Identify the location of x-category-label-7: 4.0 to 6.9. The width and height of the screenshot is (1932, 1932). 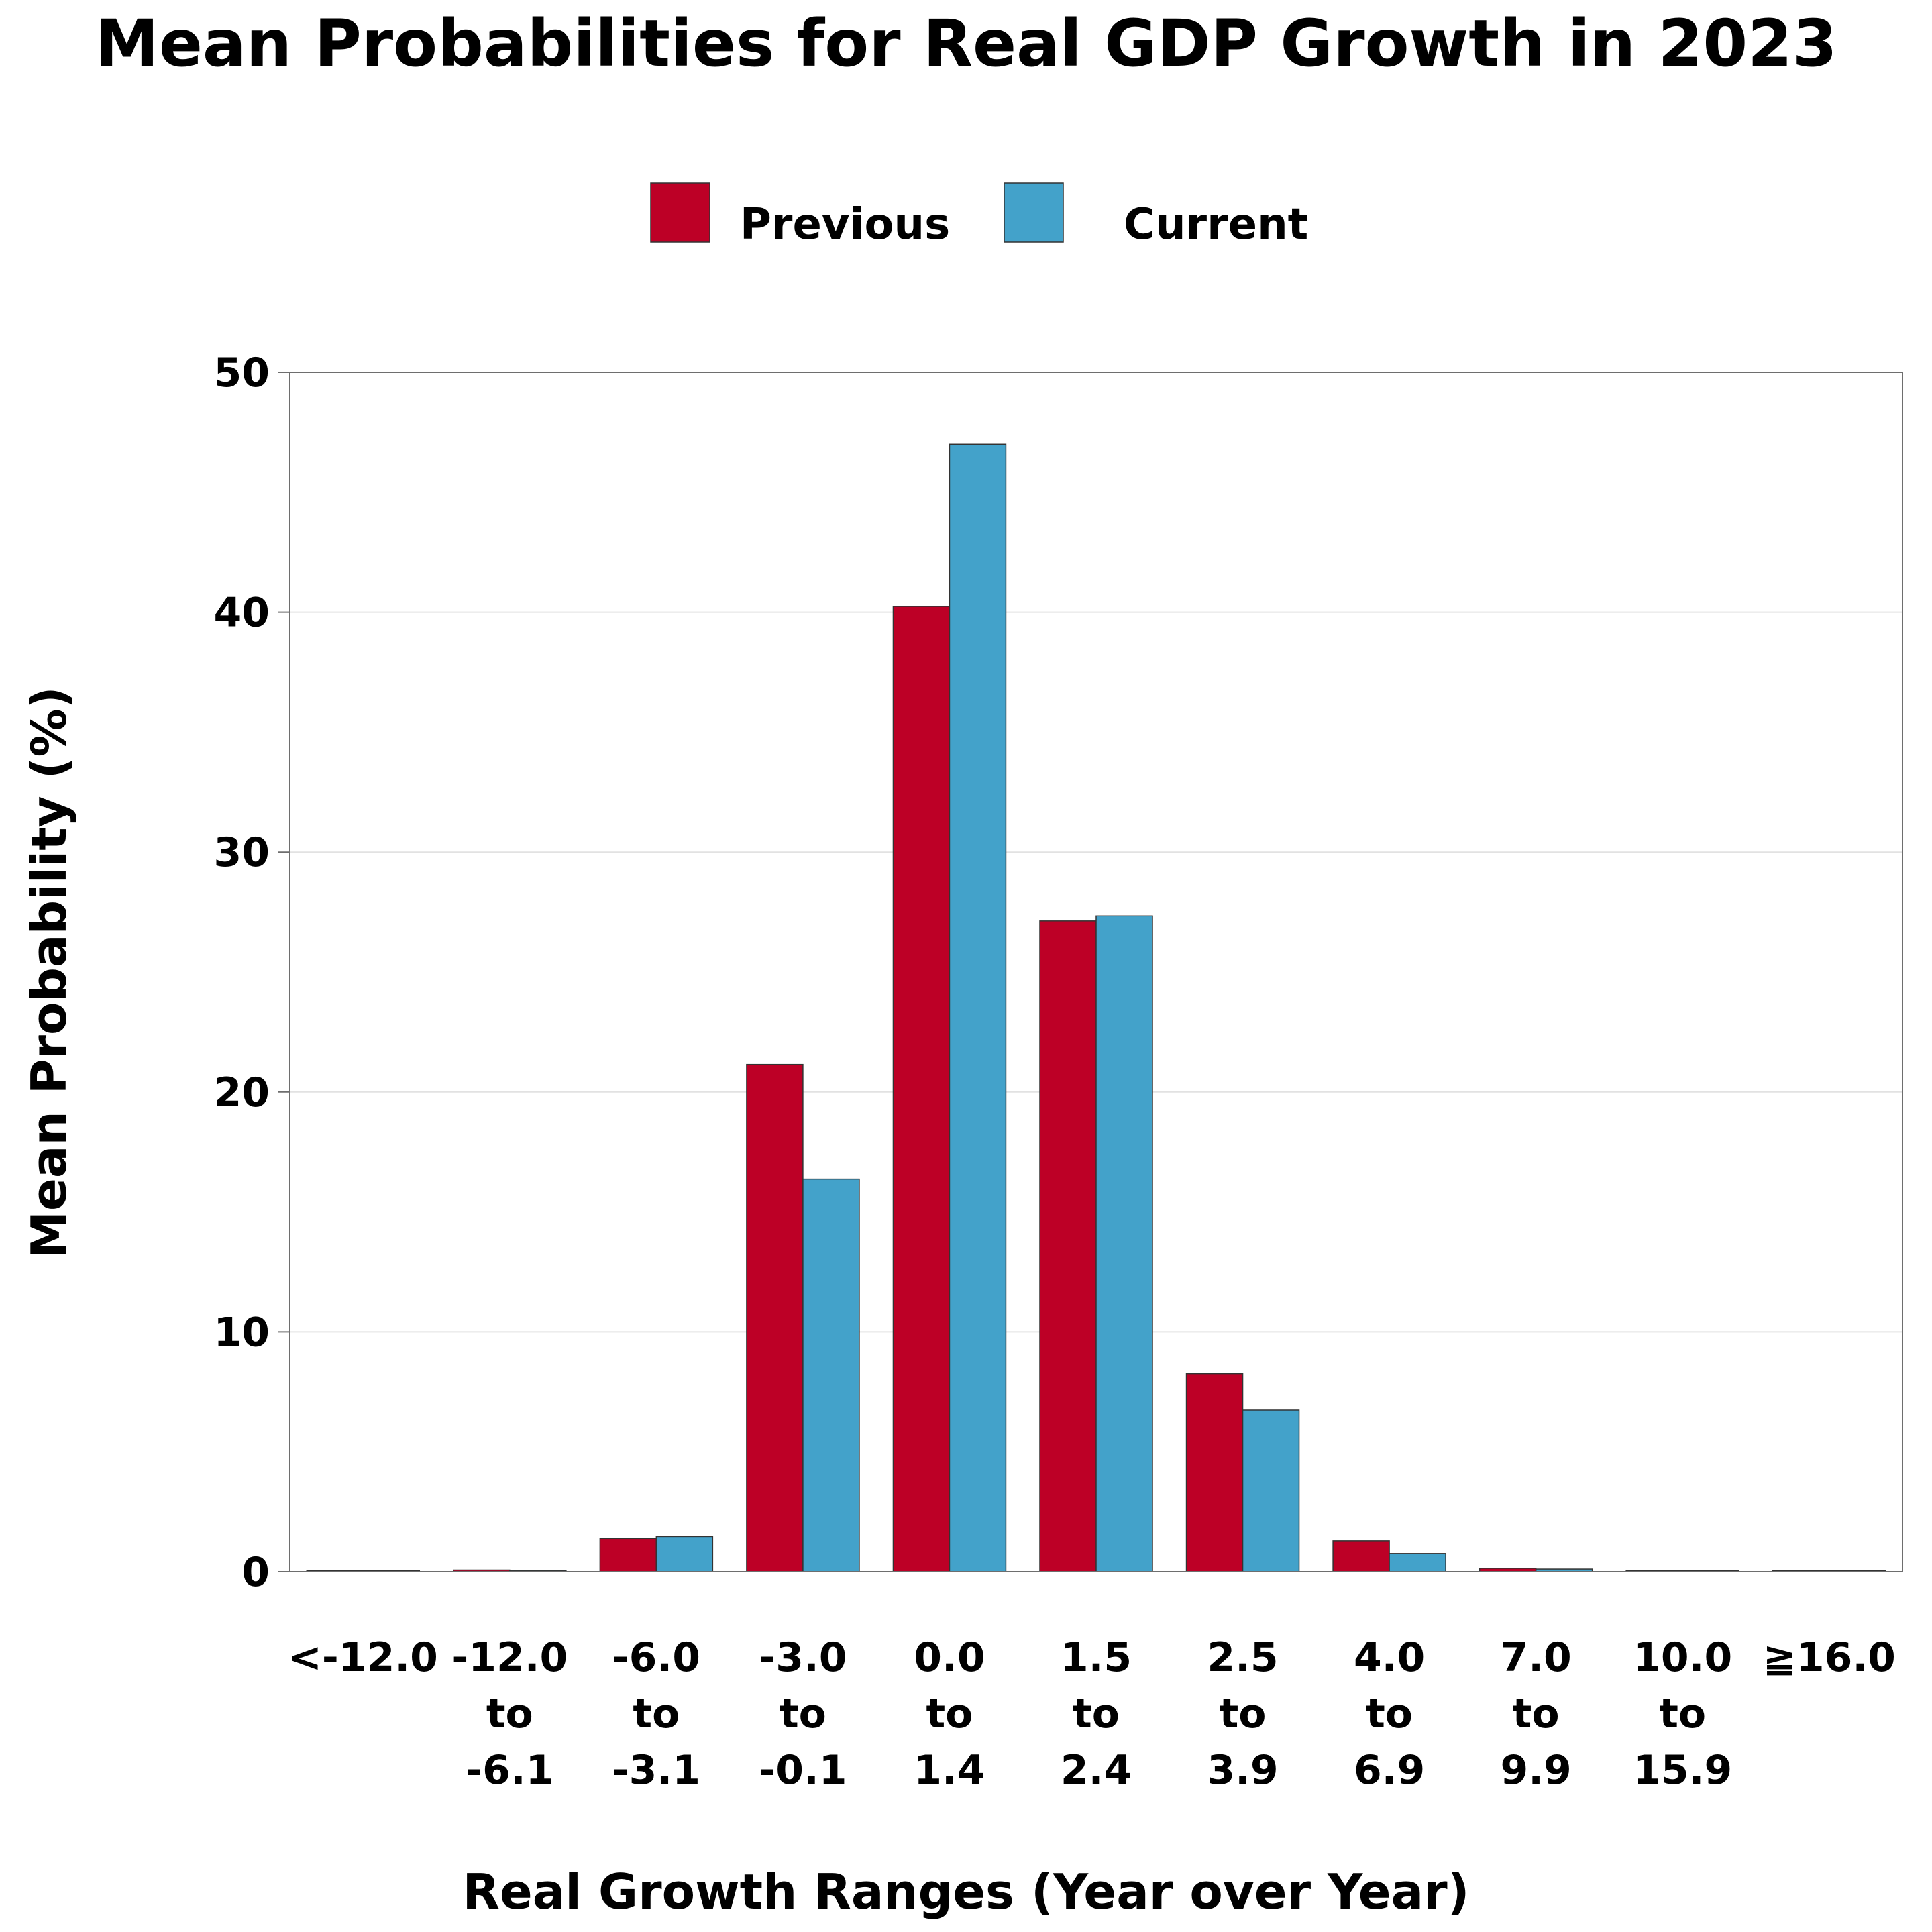
(1389, 1714).